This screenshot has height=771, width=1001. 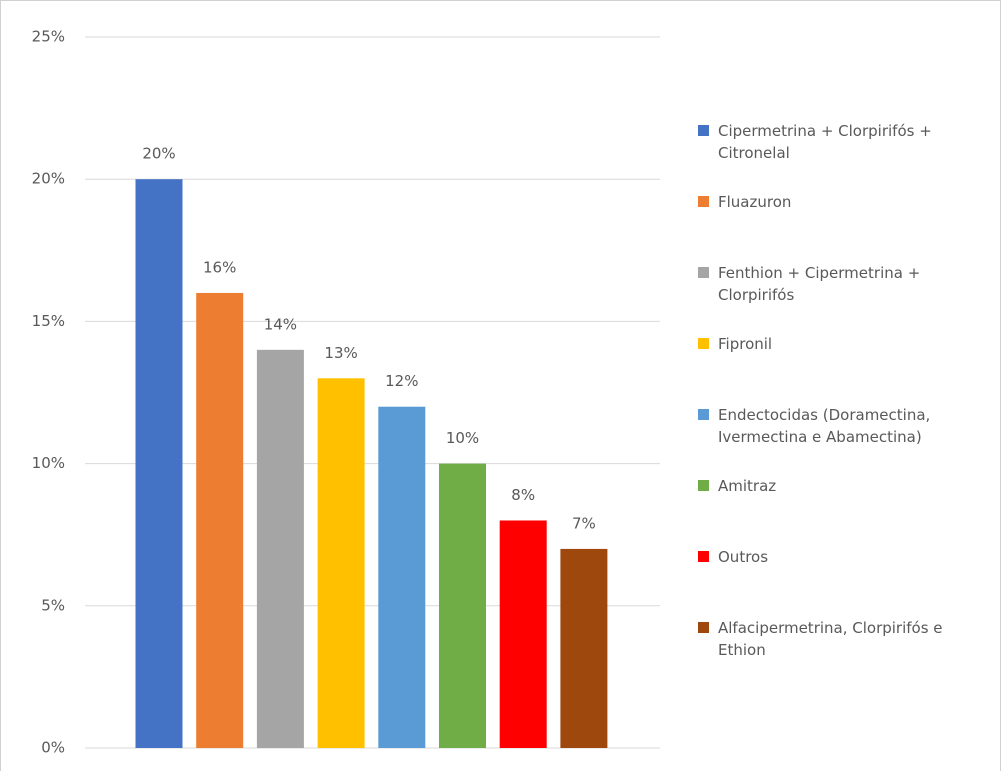 I want to click on data-label: 10%, so click(x=462, y=438).